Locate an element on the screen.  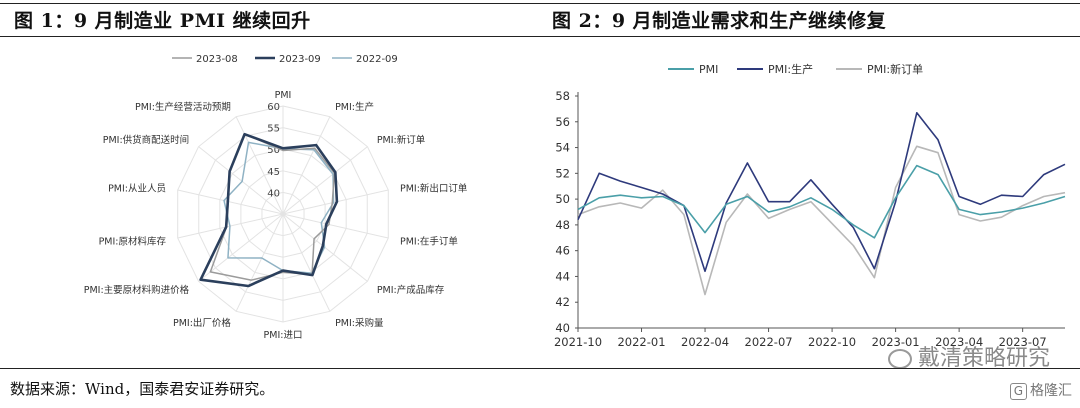
brand-logo-text: 格隆汇 is located at coordinates (1051, 391).